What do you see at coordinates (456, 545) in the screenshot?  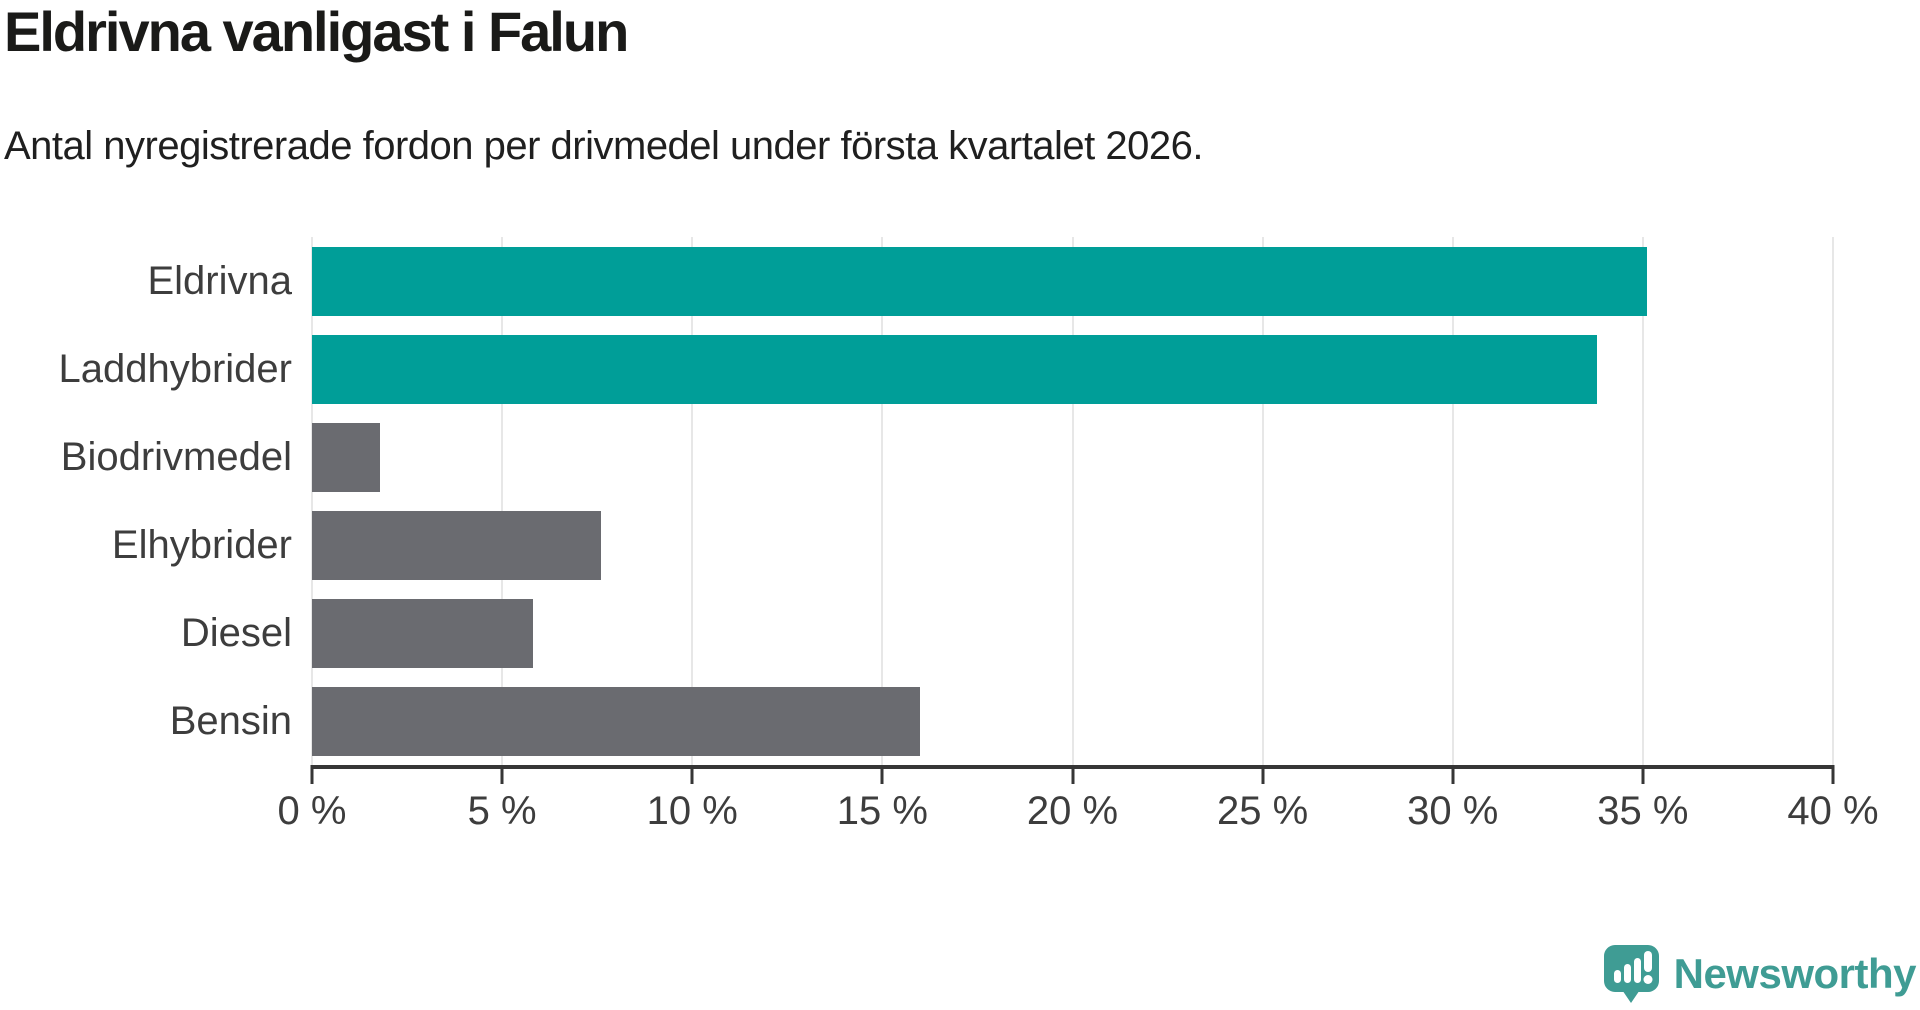 I see `bar-elhybrider` at bounding box center [456, 545].